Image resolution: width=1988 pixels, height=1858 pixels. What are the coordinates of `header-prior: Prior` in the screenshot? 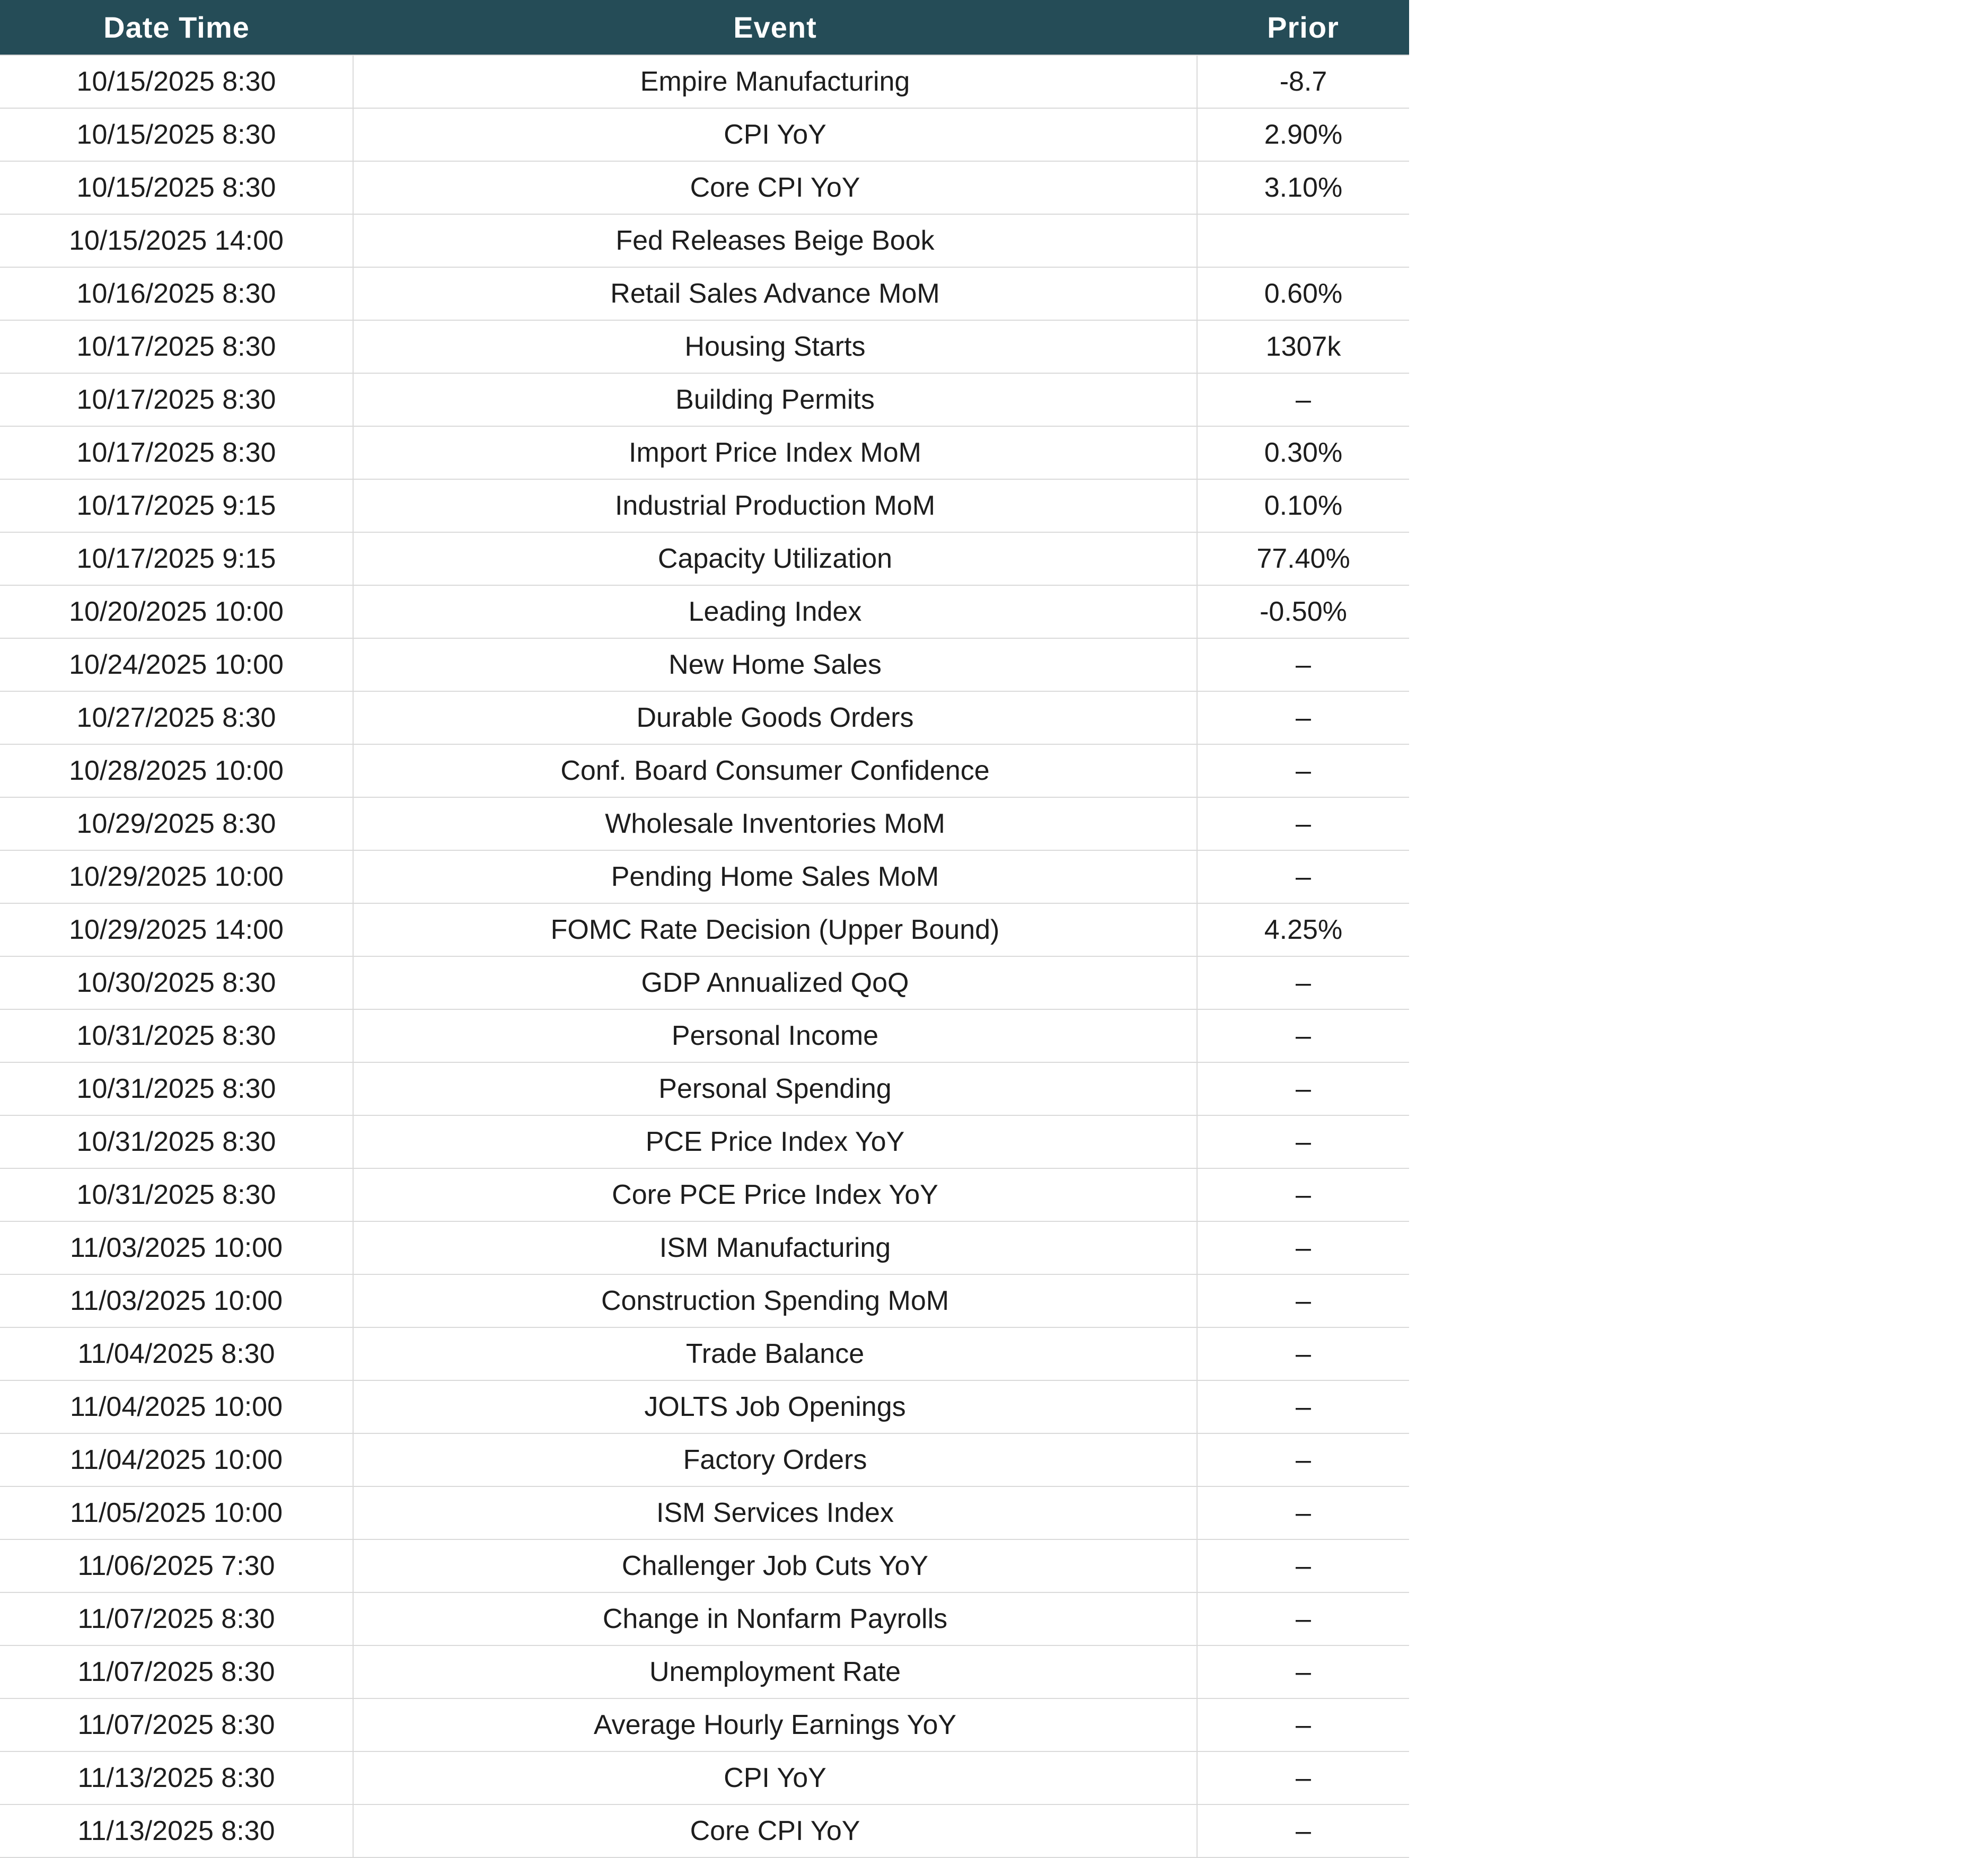 It's located at (1303, 27).